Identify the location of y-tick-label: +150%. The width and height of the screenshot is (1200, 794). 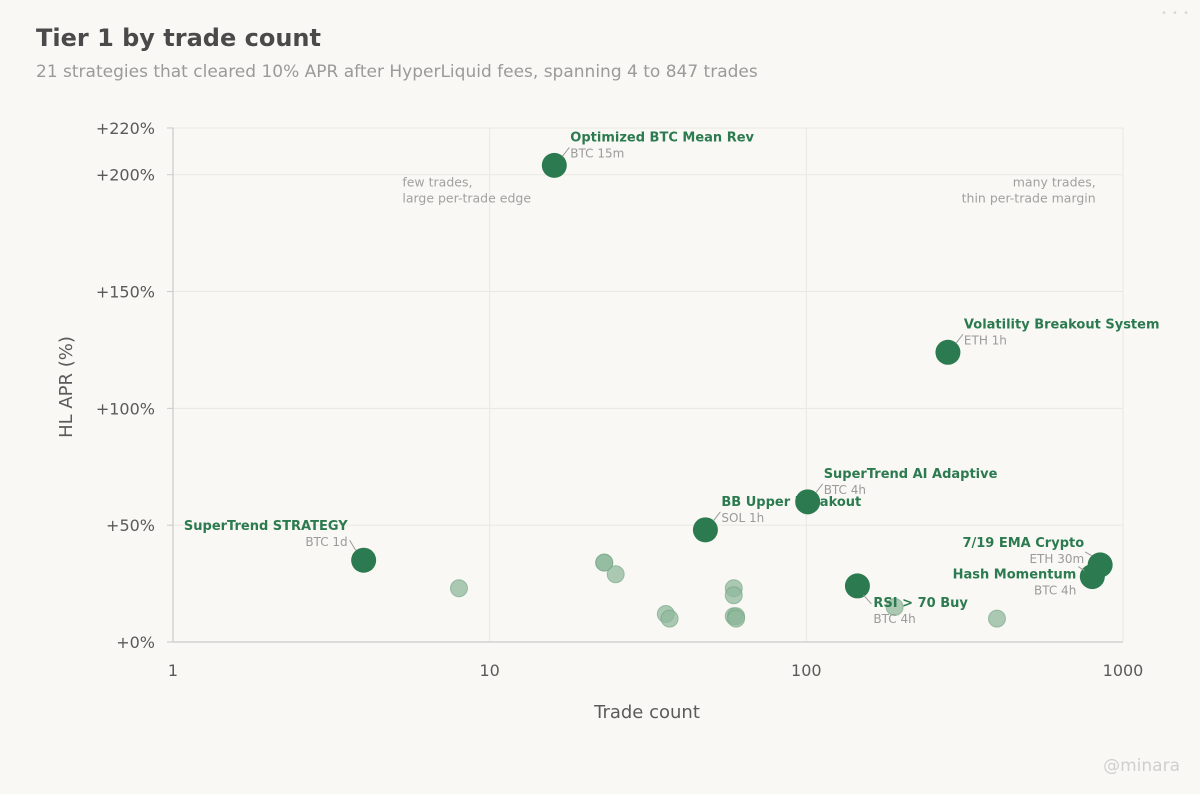
(125, 292).